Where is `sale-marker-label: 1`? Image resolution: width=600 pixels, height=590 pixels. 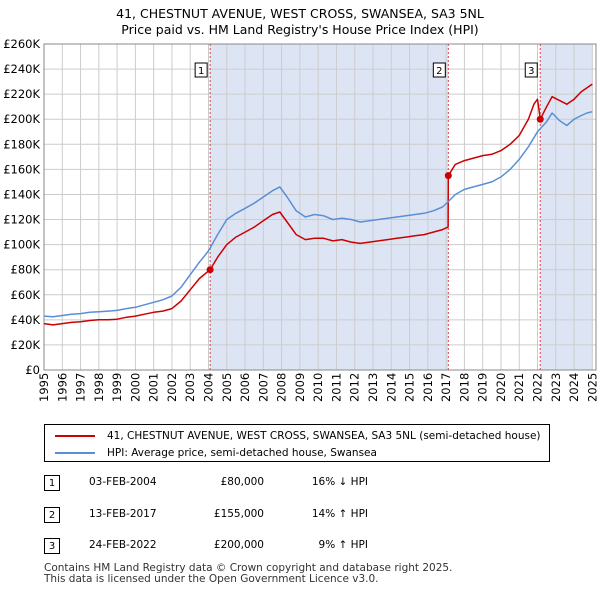 sale-marker-label: 1 is located at coordinates (201, 71).